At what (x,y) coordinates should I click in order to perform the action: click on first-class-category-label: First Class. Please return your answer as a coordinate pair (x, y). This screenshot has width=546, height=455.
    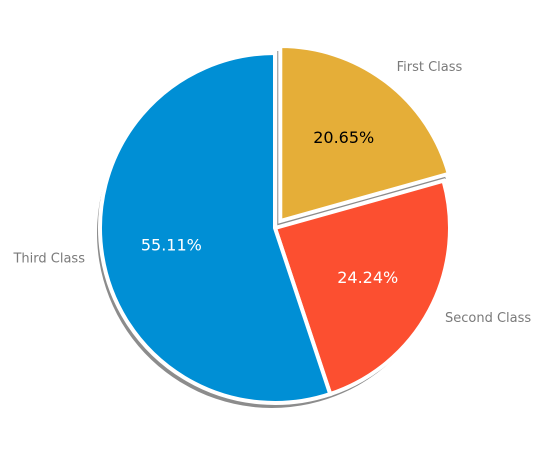
    Looking at the image, I should click on (430, 67).